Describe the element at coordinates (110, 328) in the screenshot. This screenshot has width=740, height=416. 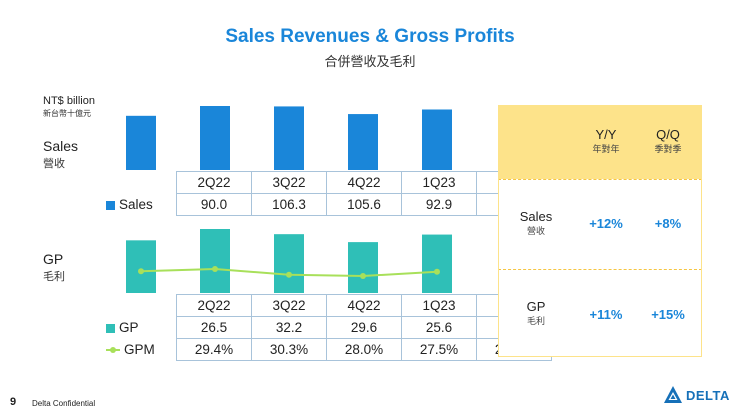
I see `gp-legend-swatch` at that location.